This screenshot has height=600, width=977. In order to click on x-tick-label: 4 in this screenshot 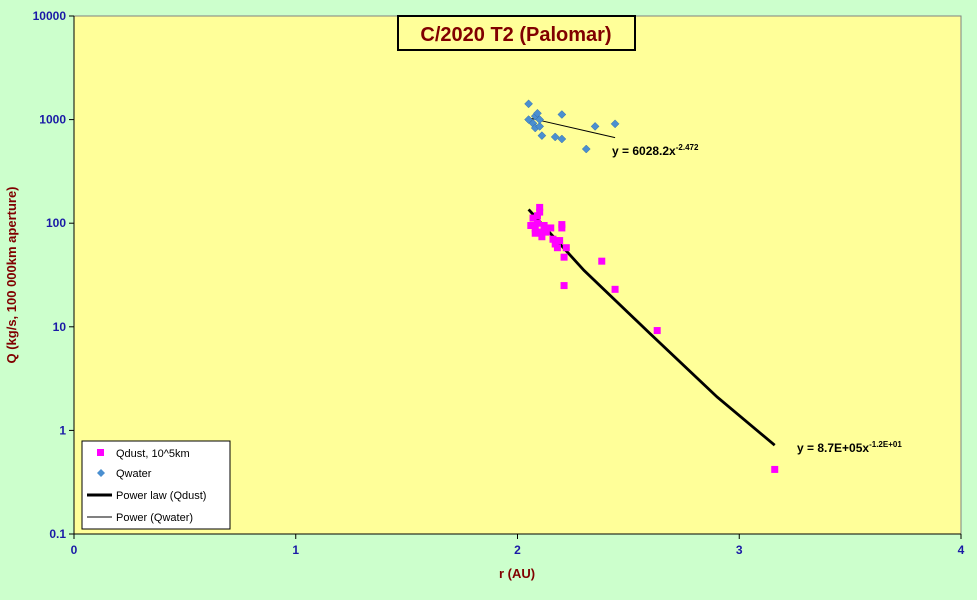, I will do `click(961, 550)`.